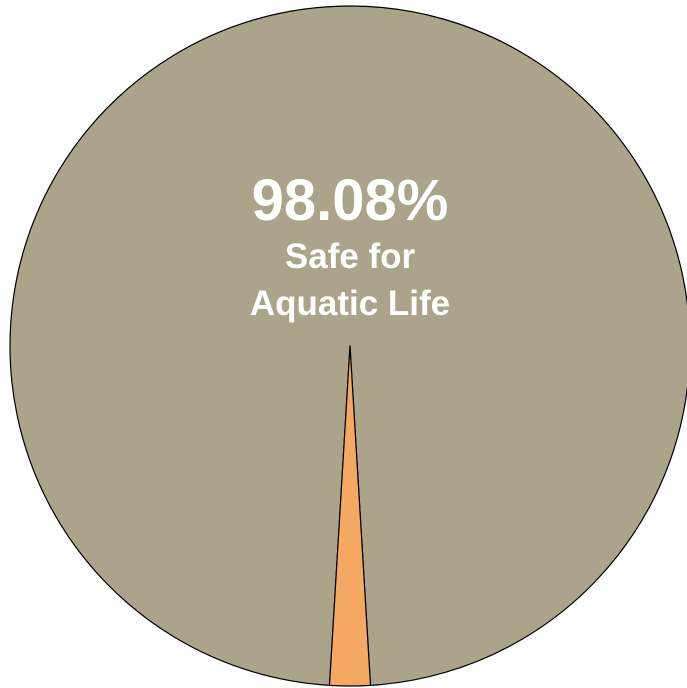 The width and height of the screenshot is (687, 688). I want to click on safe-percent-label: 98.08%, so click(350, 200).